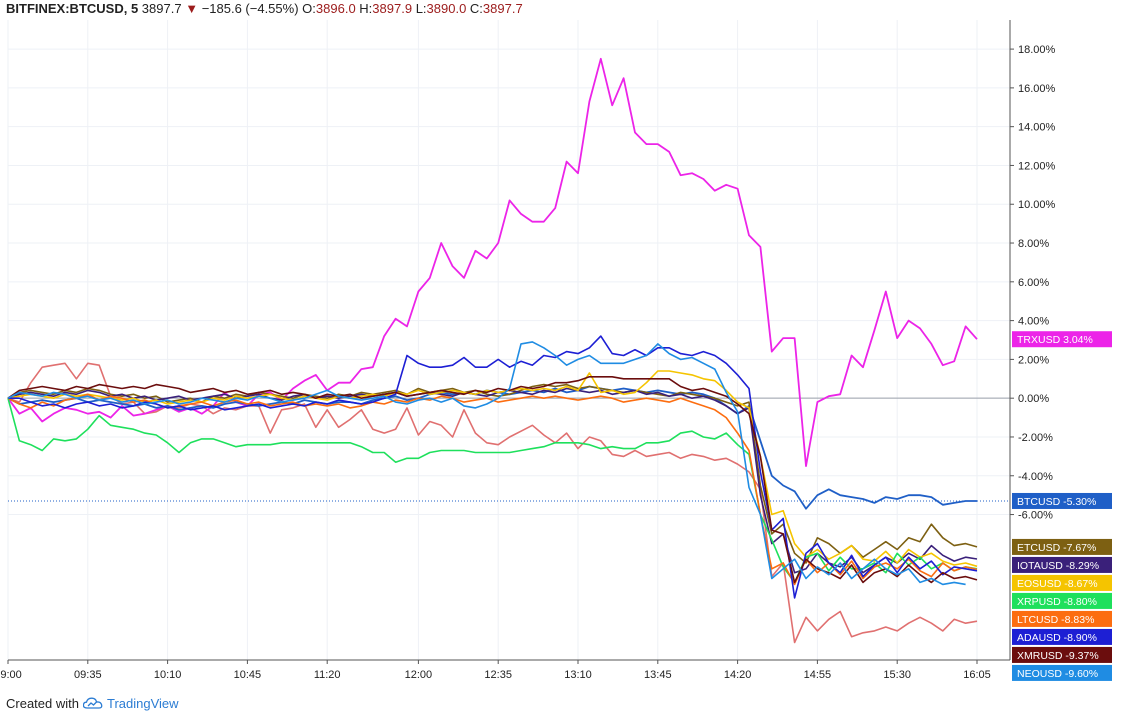 The image size is (1129, 721). What do you see at coordinates (818, 675) in the screenshot?
I see `x-tick-label: 14:55` at bounding box center [818, 675].